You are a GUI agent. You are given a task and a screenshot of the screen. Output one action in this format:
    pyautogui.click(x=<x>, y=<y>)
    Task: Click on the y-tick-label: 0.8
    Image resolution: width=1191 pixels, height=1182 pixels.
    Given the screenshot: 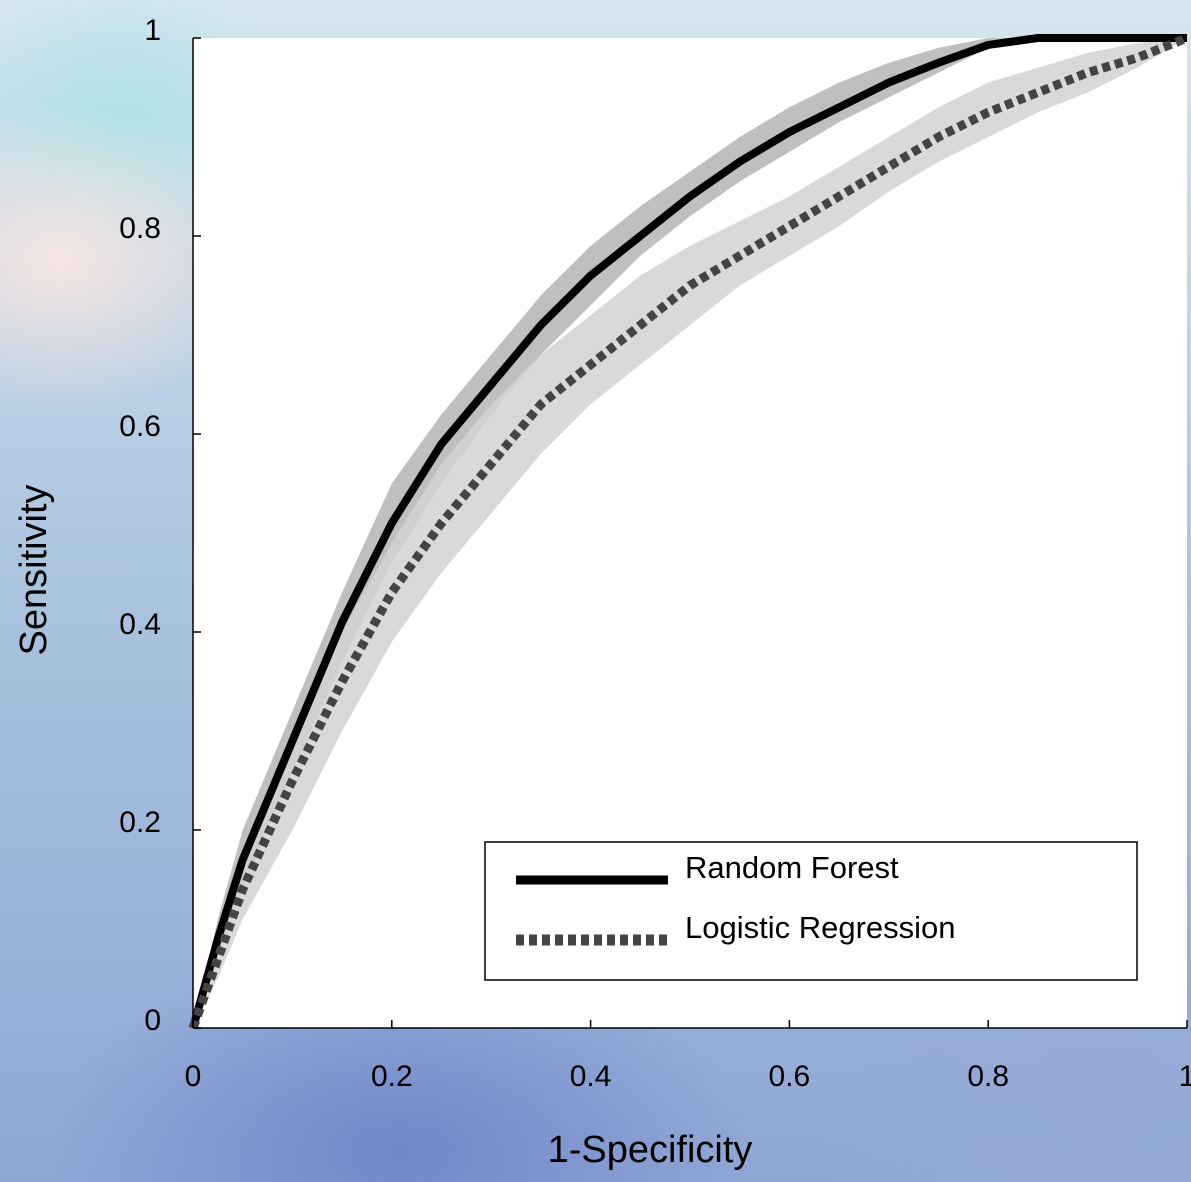 What is the action you would take?
    pyautogui.click(x=140, y=228)
    